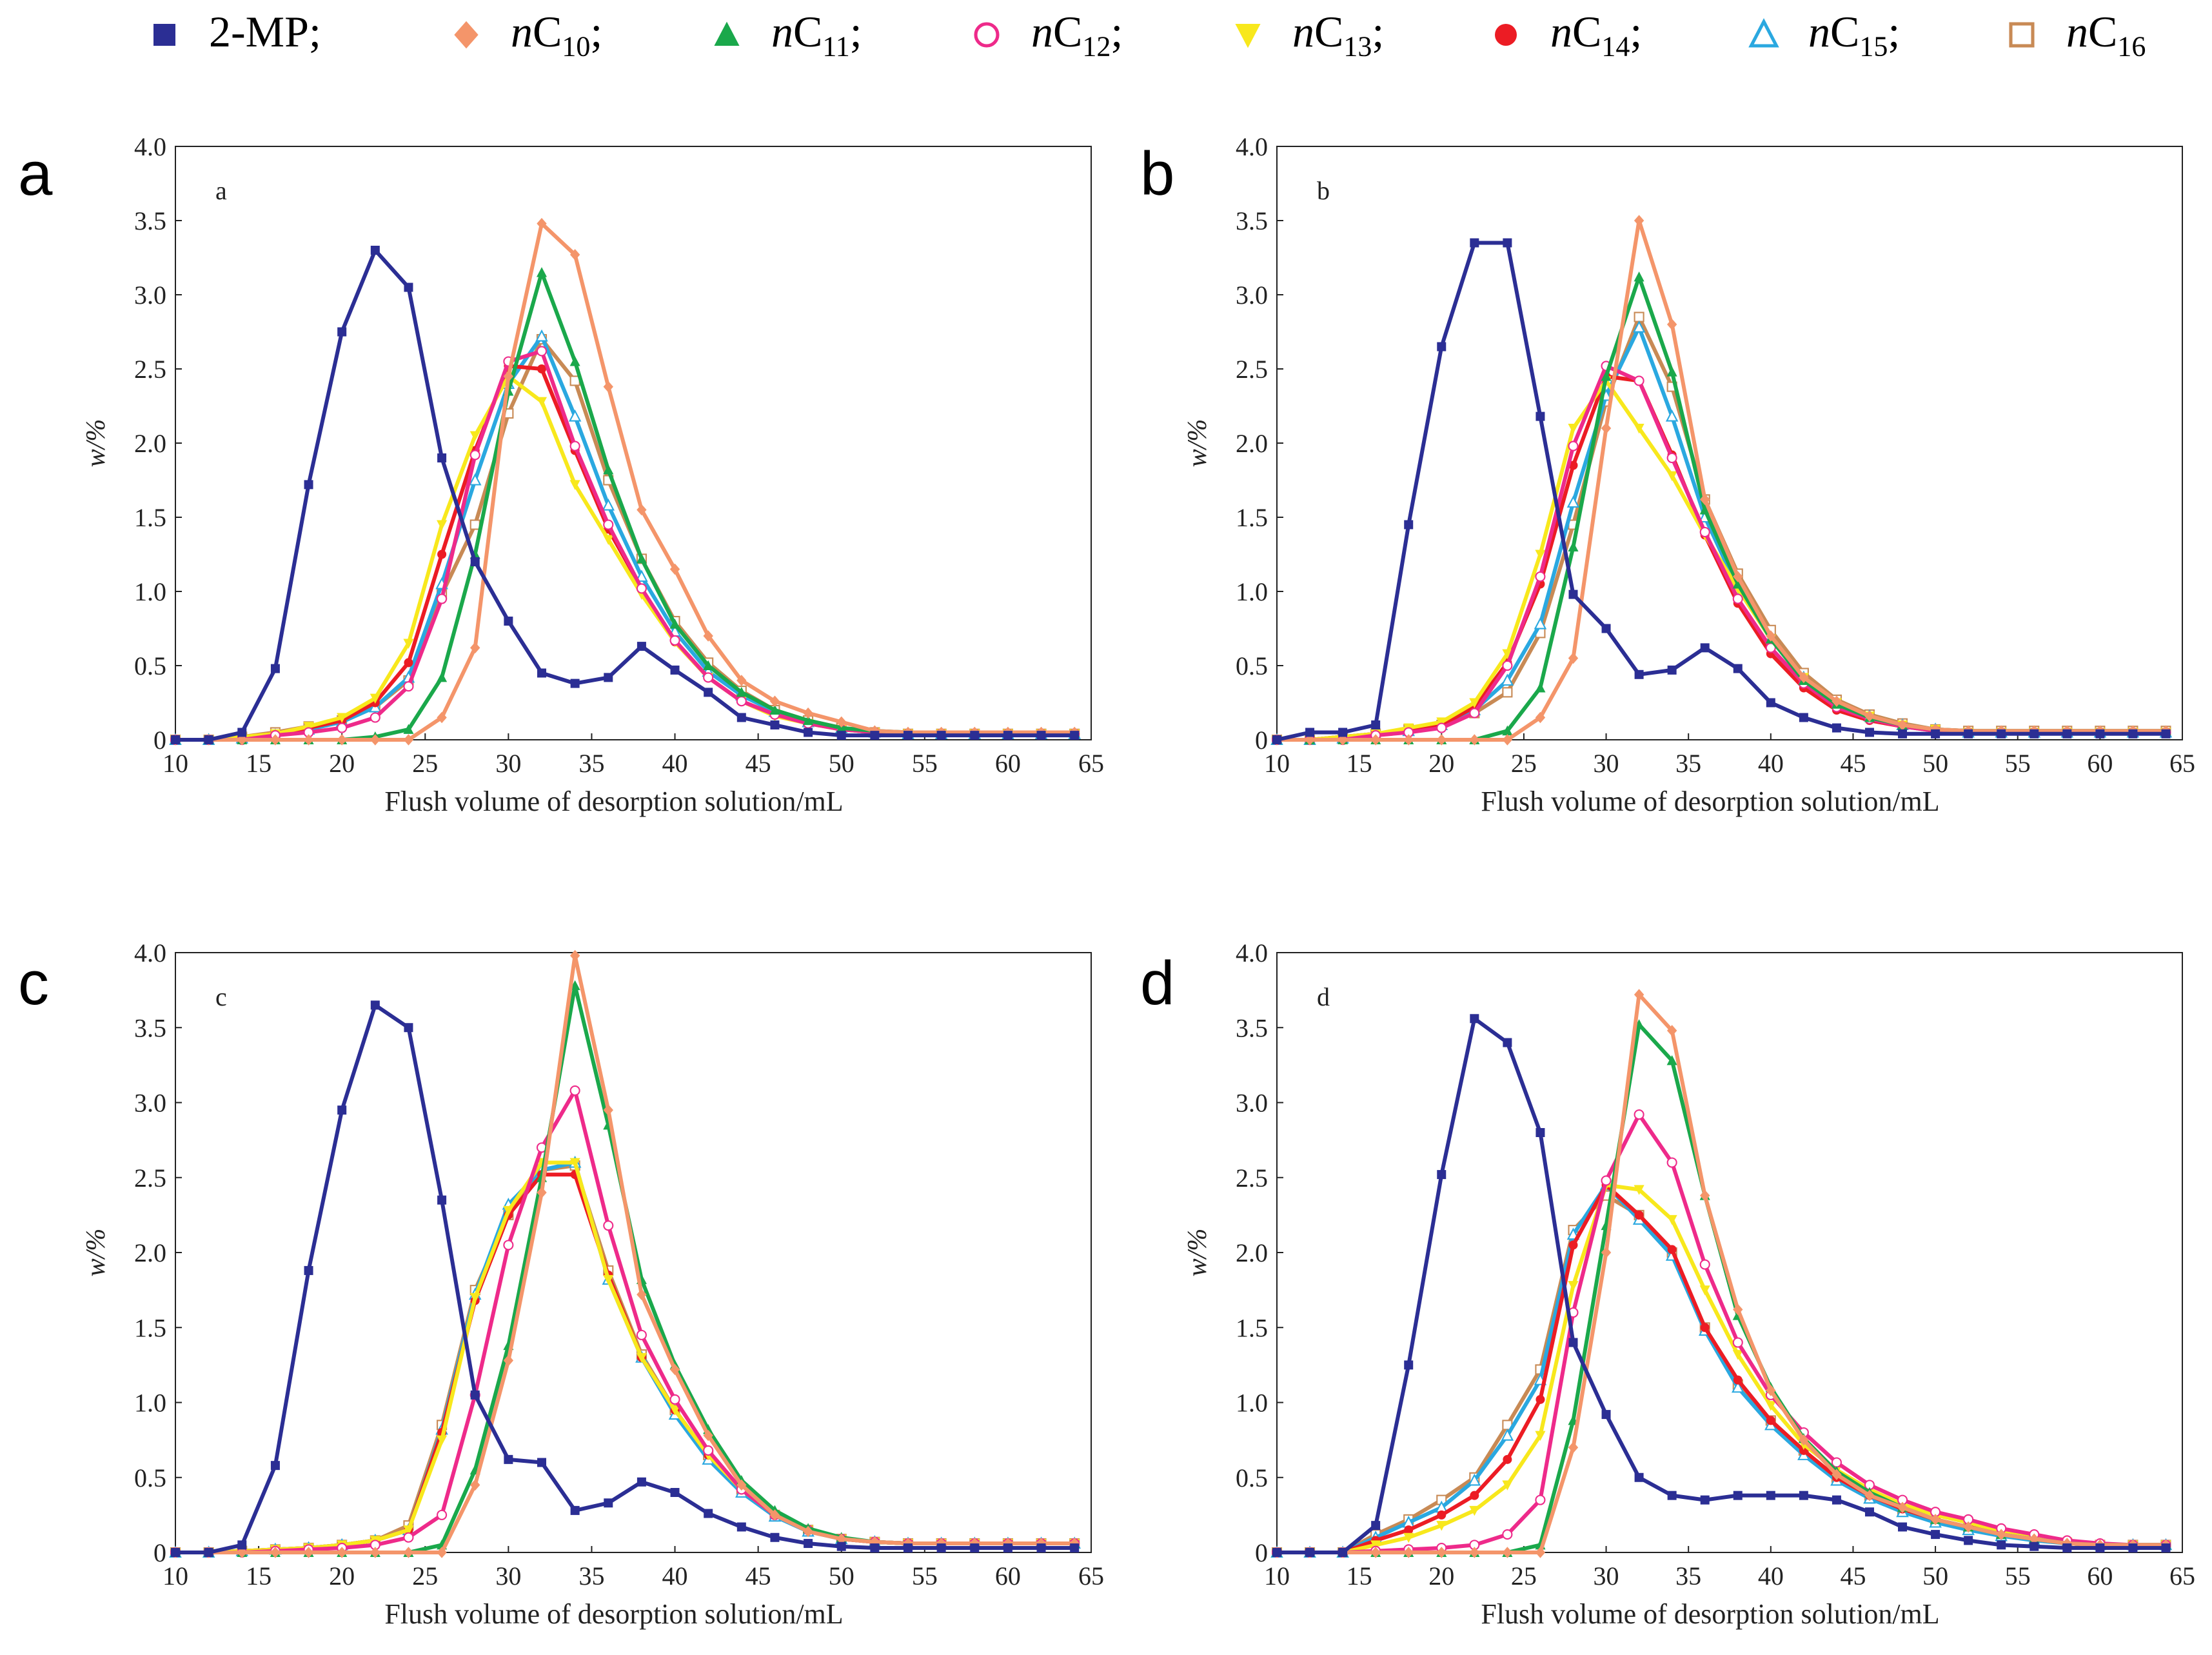 This screenshot has height=1655, width=2212. Describe the element at coordinates (1359, 763) in the screenshot. I see `x-tick-label: 15` at that location.